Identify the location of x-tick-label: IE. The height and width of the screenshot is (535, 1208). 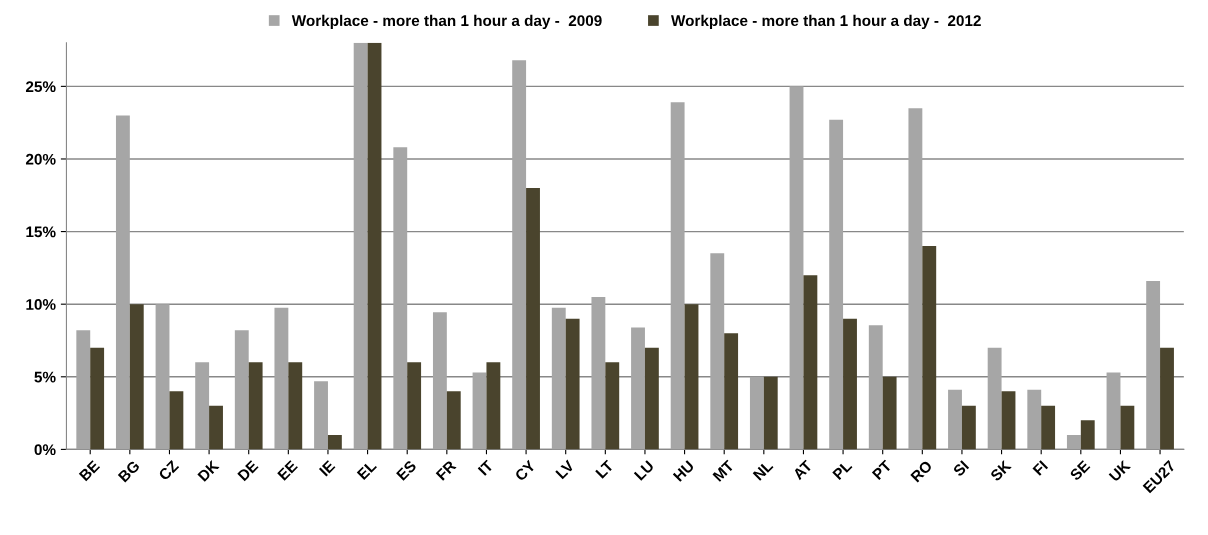
(327, 468).